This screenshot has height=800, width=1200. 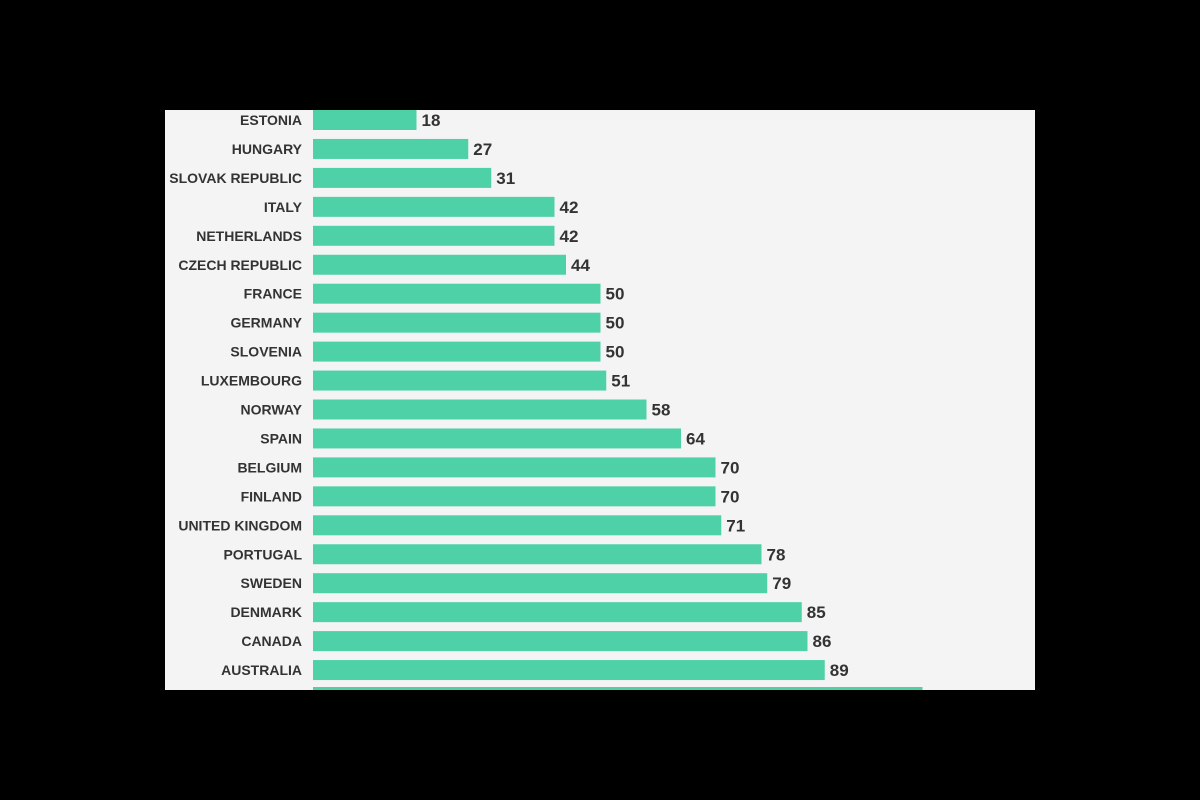 What do you see at coordinates (661, 410) in the screenshot?
I see `value-label: 58` at bounding box center [661, 410].